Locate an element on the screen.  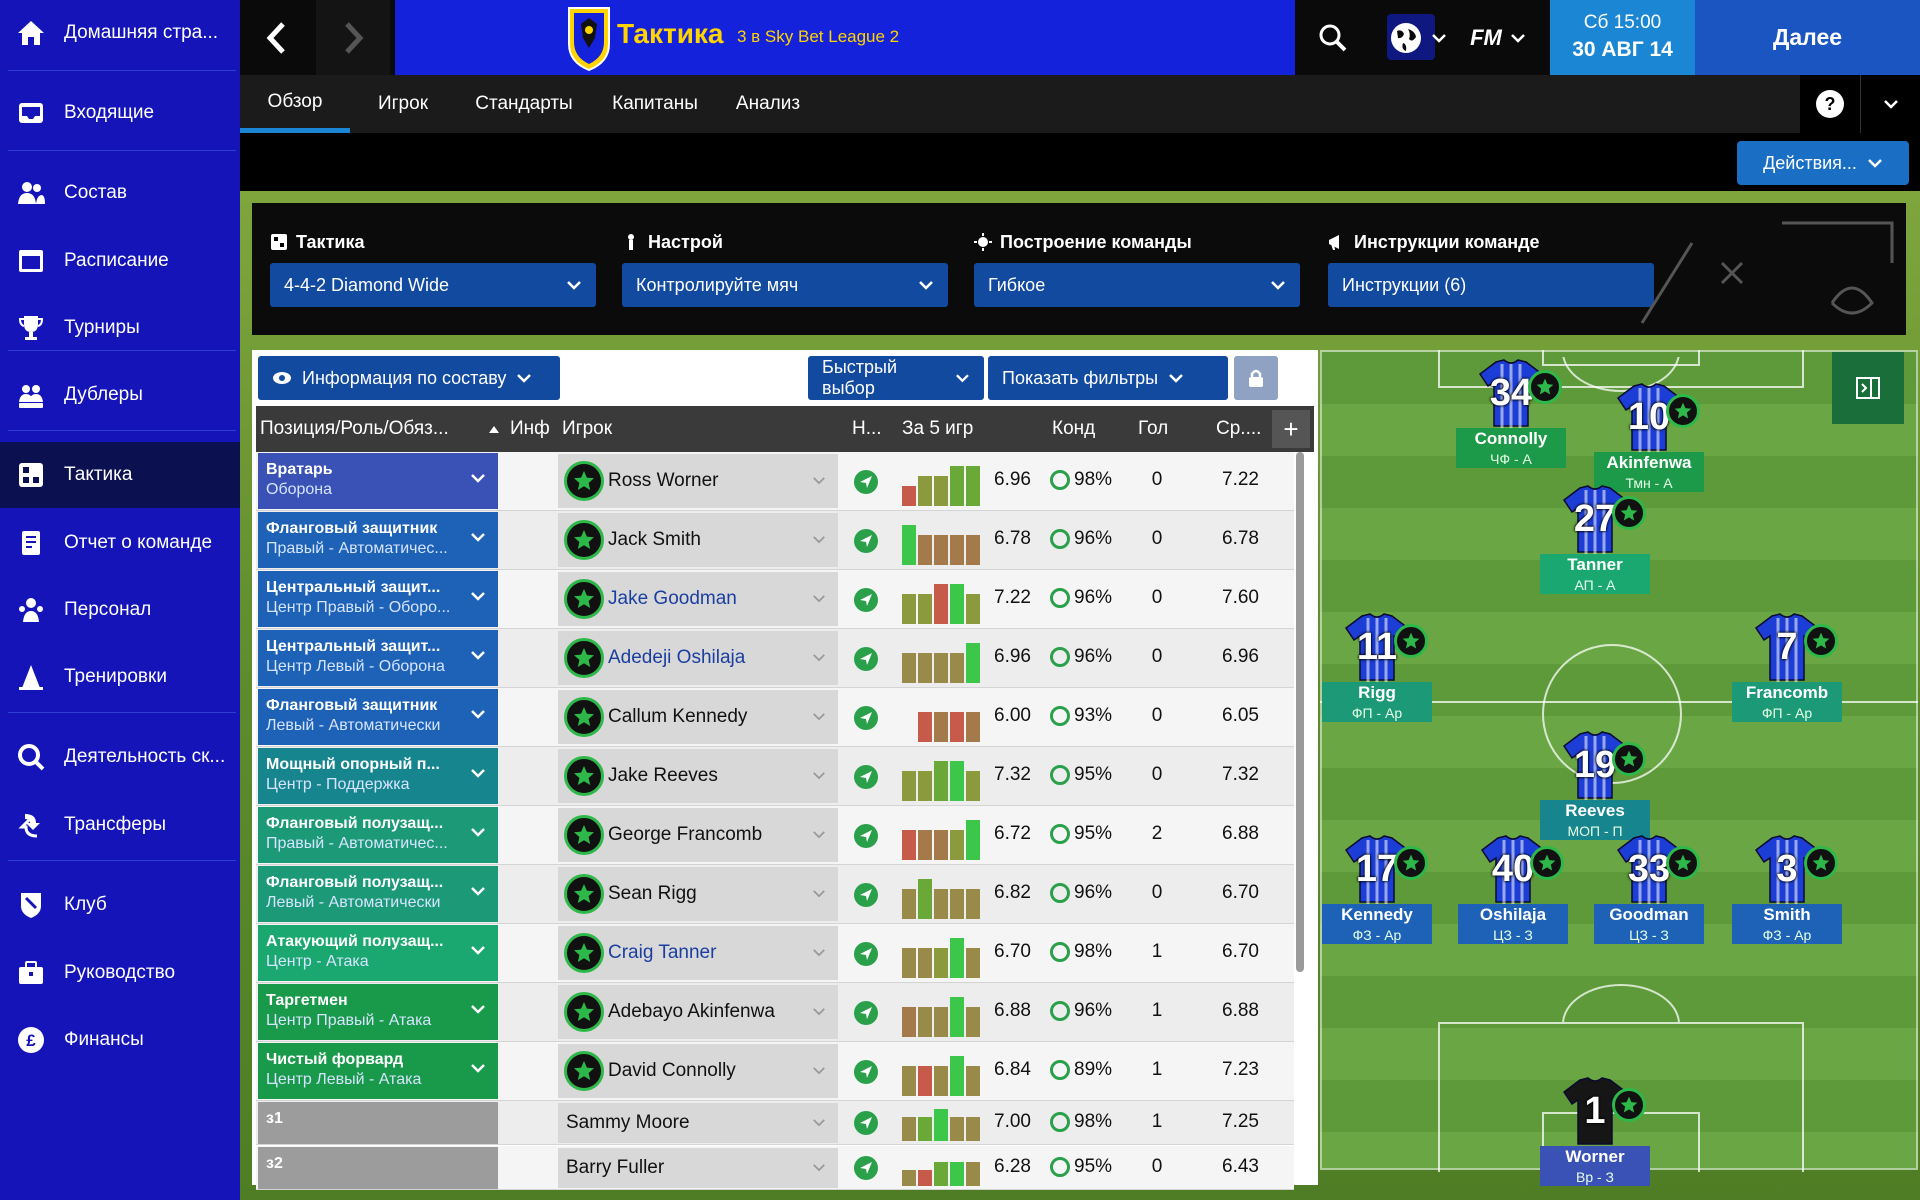
player-name: Craig Tanner is located at coordinates (662, 952).